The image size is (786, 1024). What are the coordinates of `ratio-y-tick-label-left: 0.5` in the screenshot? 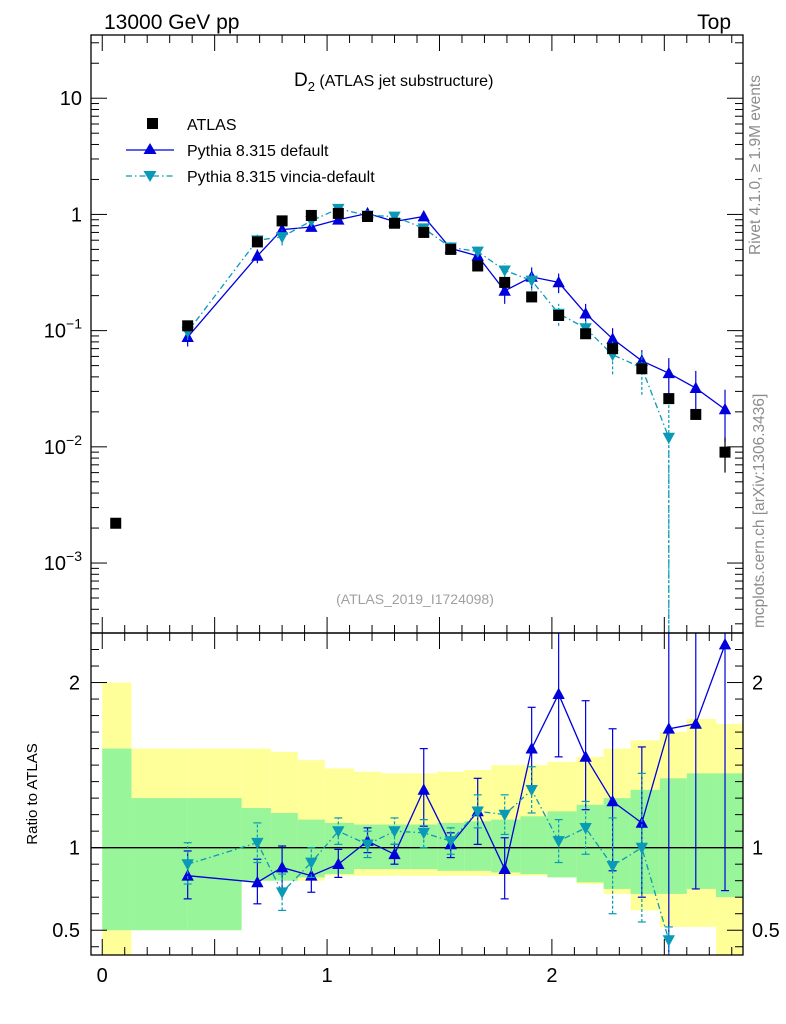 It's located at (66, 931).